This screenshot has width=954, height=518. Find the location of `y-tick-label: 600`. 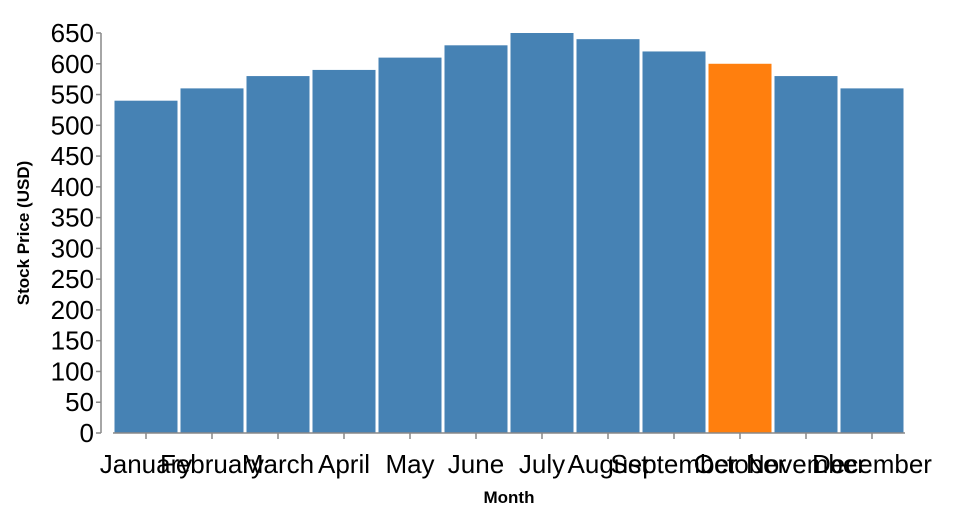

y-tick-label: 600 is located at coordinates (72, 64).